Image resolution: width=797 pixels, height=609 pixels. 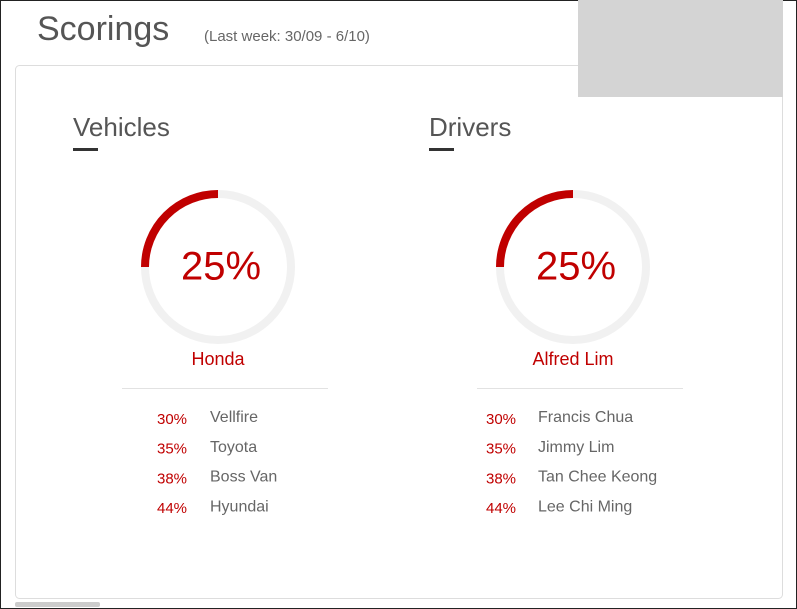 What do you see at coordinates (585, 506) in the screenshot?
I see `item-name: Lee Chi Ming` at bounding box center [585, 506].